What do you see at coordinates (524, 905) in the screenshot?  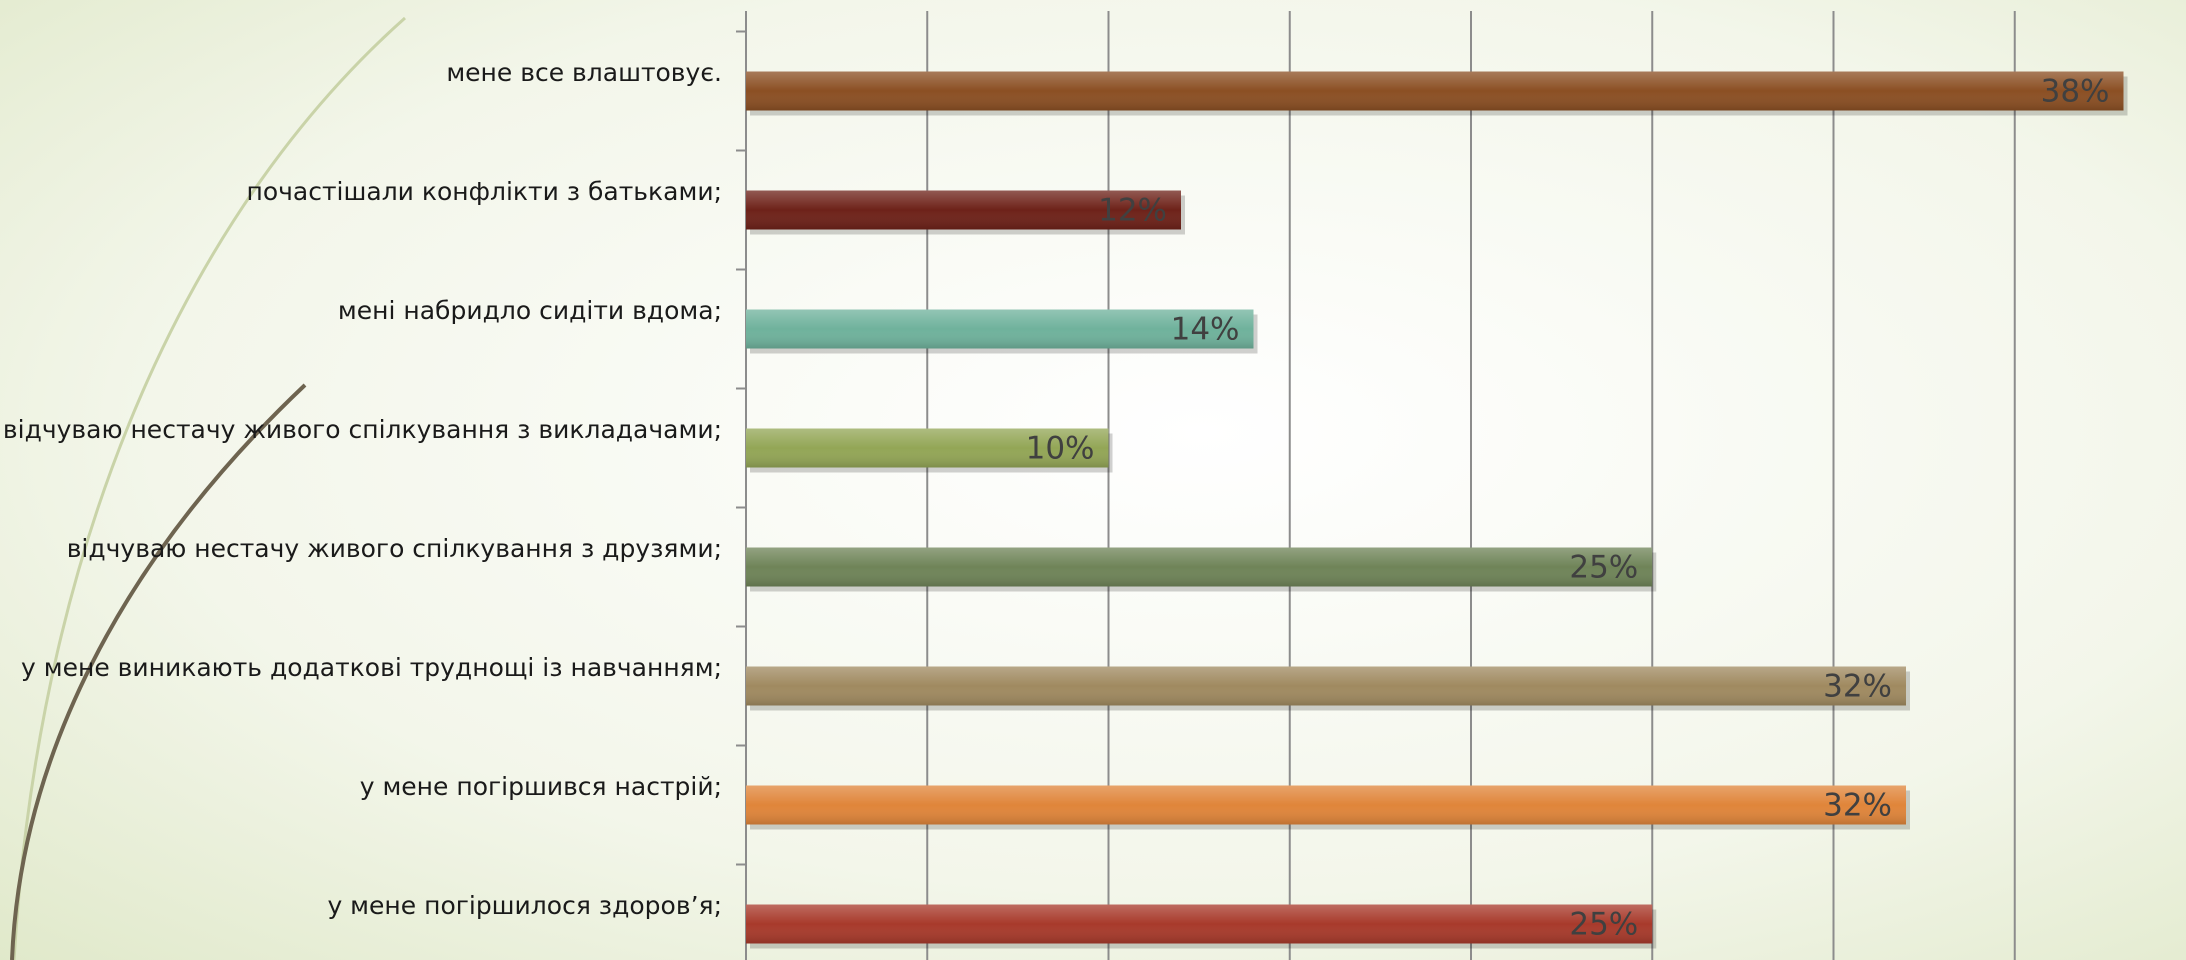 I see `category-label: у мене погіршилося здоров’я;` at bounding box center [524, 905].